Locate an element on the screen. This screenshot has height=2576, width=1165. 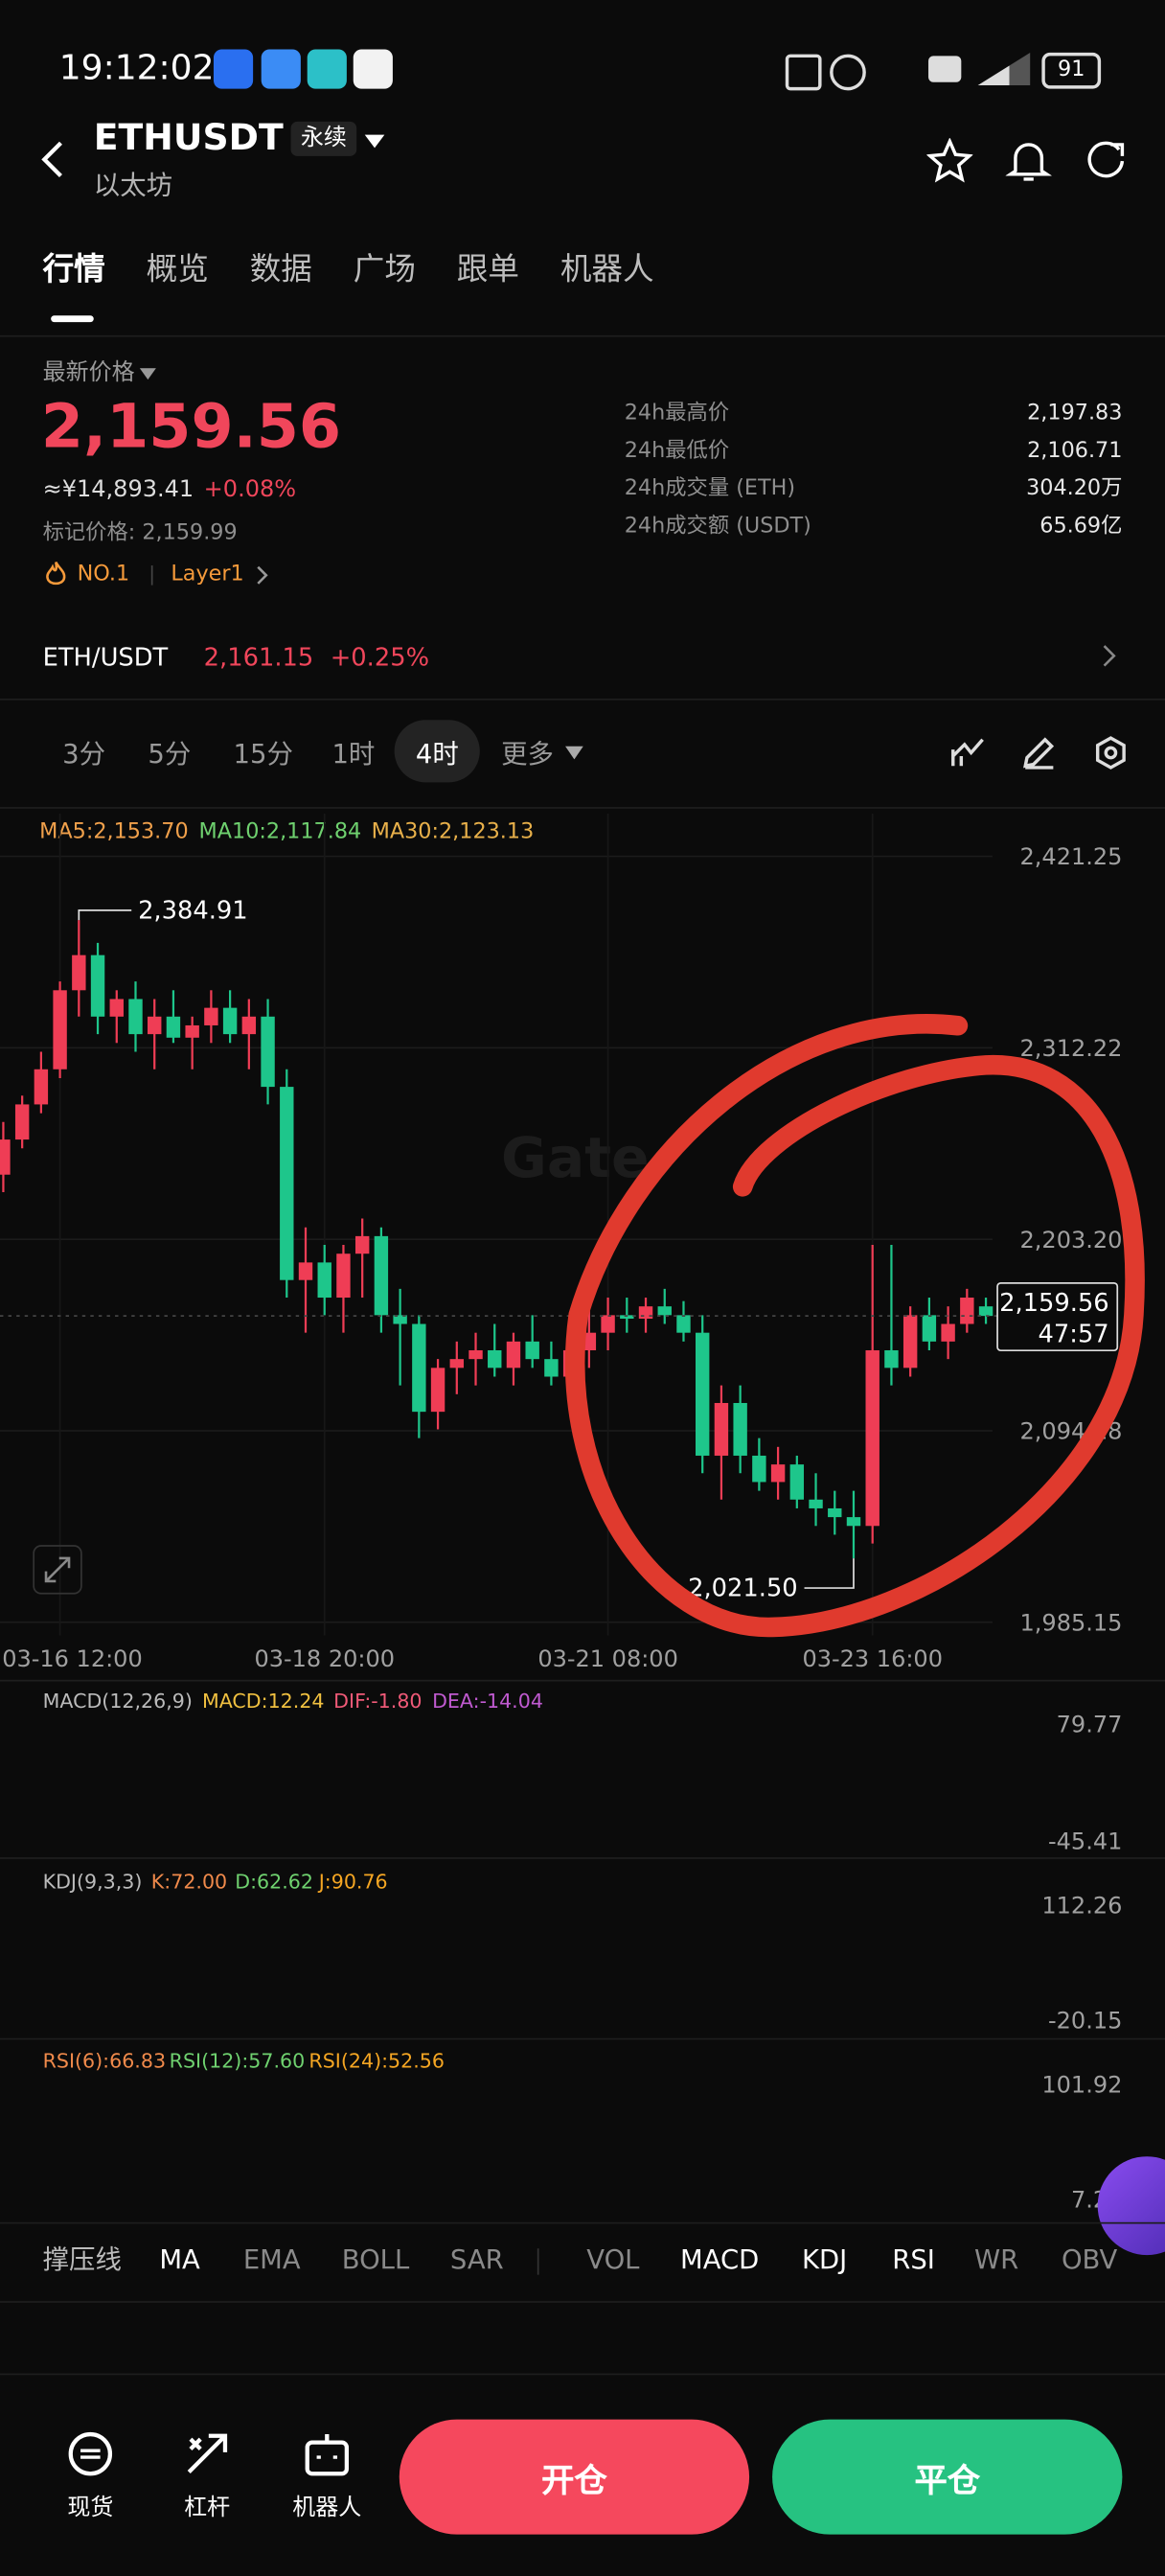
countdown: 47:57 is located at coordinates (1074, 1335).